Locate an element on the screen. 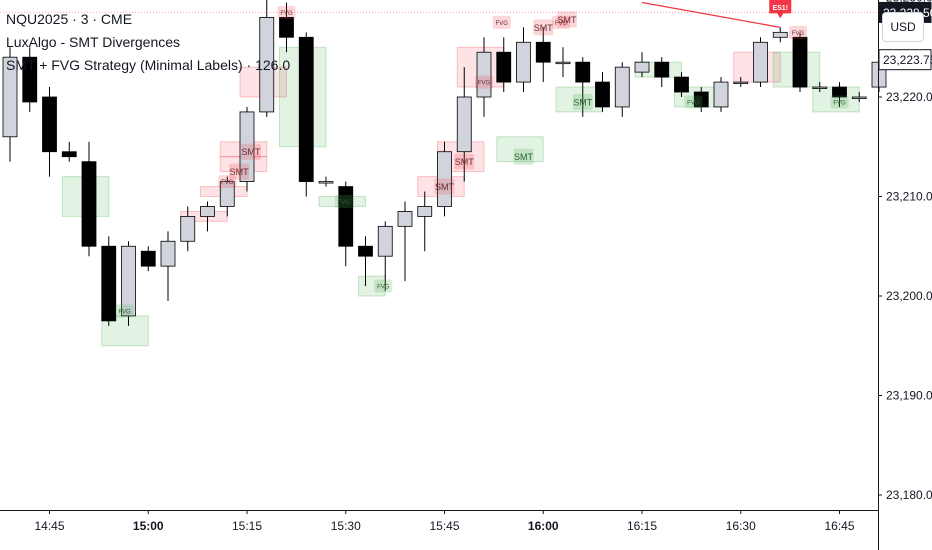  x-tick-label-0: 14:45 is located at coordinates (49, 526).